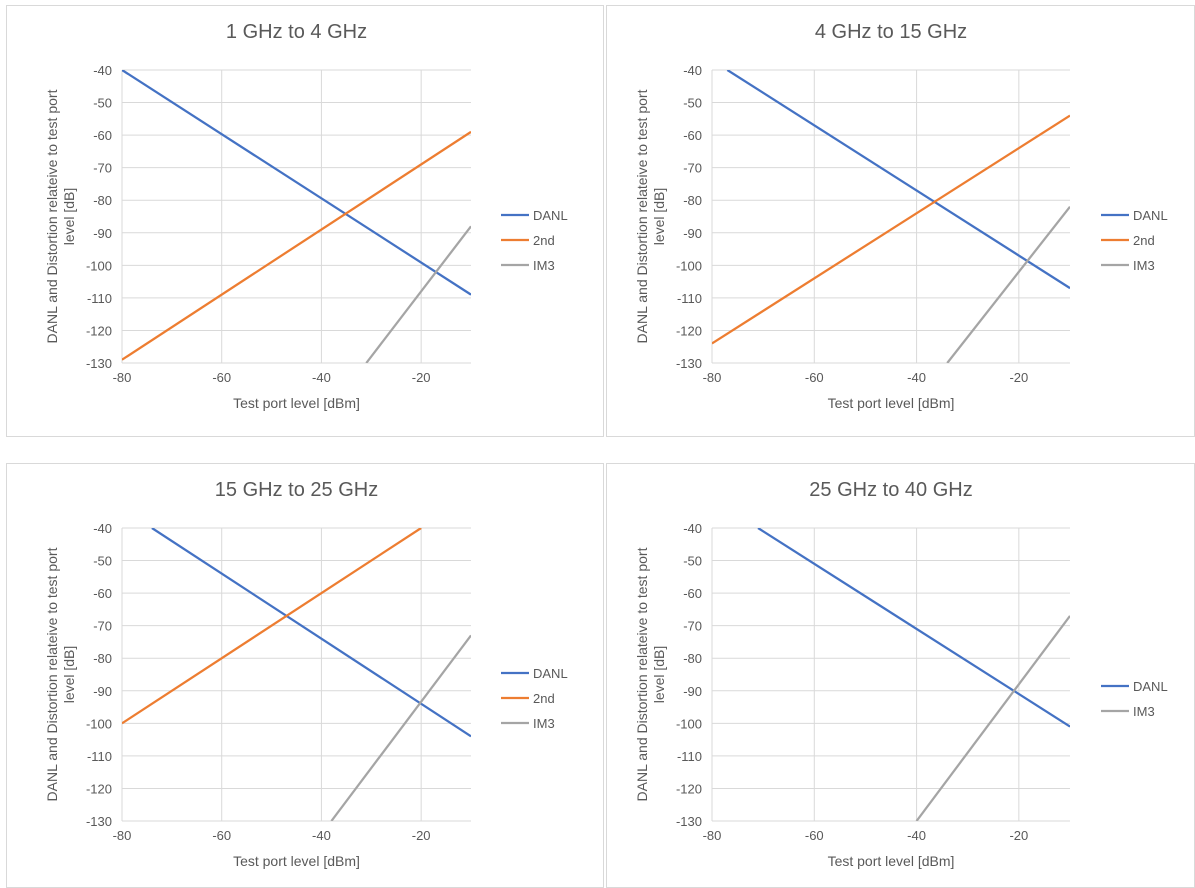 The width and height of the screenshot is (1195, 888). I want to click on chart-title: 25 GHz to 40 GHz, so click(890, 490).